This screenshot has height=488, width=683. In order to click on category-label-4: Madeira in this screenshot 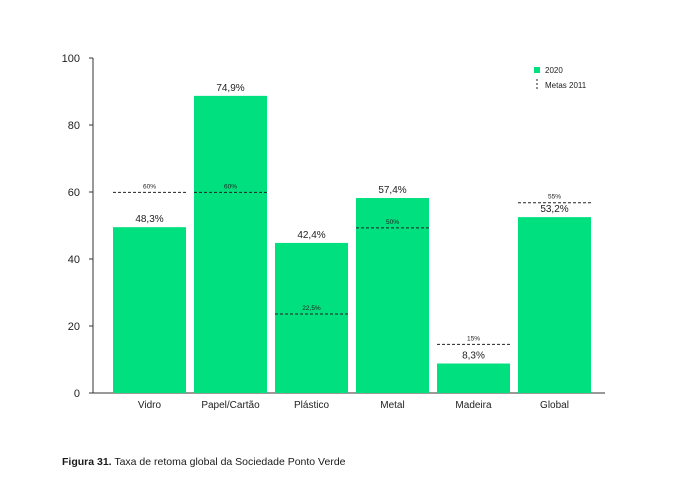, I will do `click(473, 405)`.